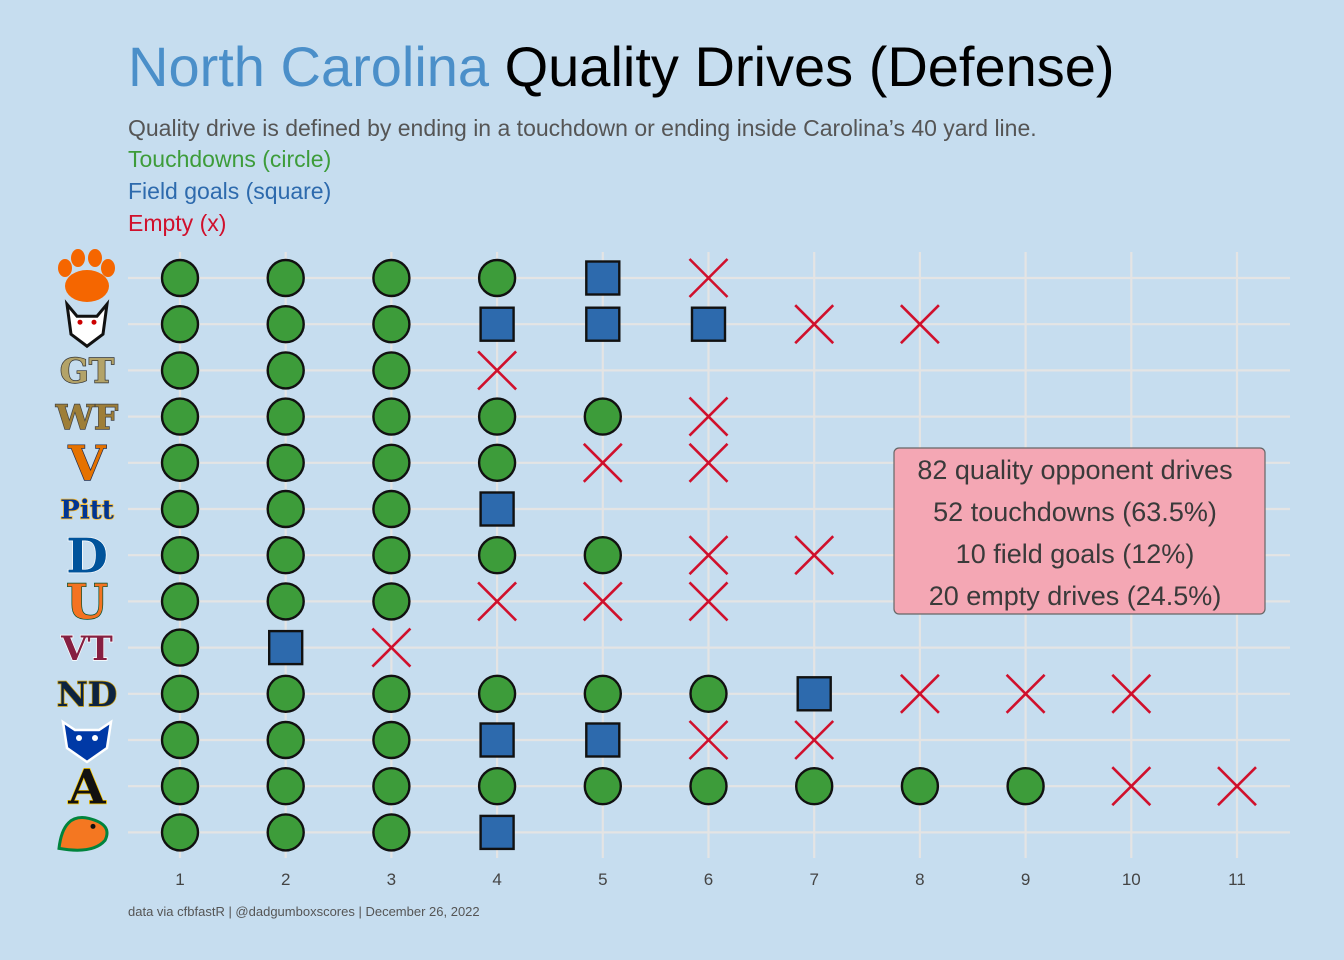 The image size is (1344, 960). I want to click on svg-text: Pitt, so click(86, 510).